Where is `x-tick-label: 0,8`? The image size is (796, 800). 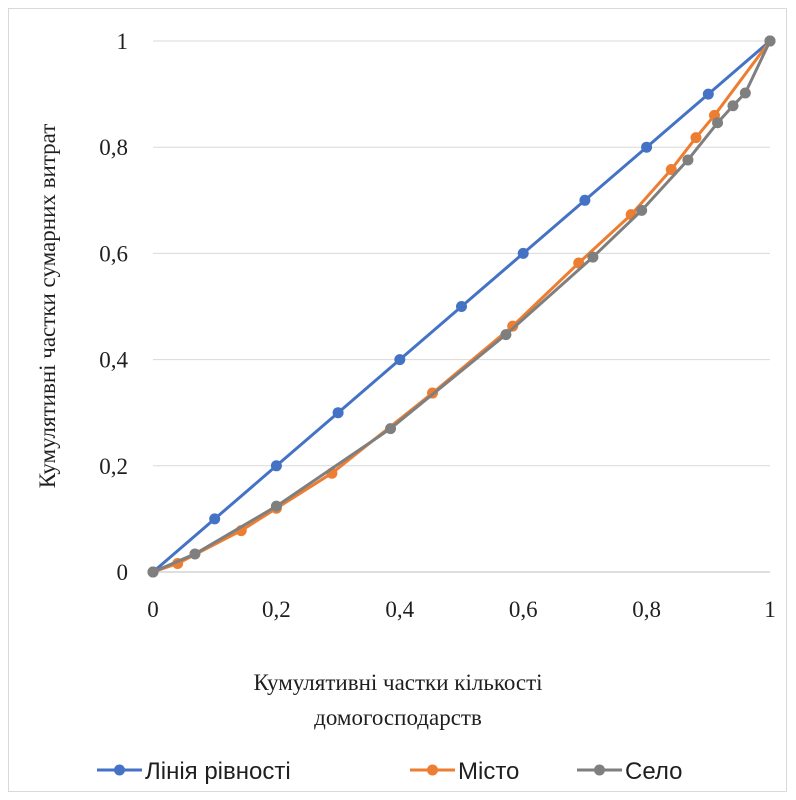 x-tick-label: 0,8 is located at coordinates (646, 609).